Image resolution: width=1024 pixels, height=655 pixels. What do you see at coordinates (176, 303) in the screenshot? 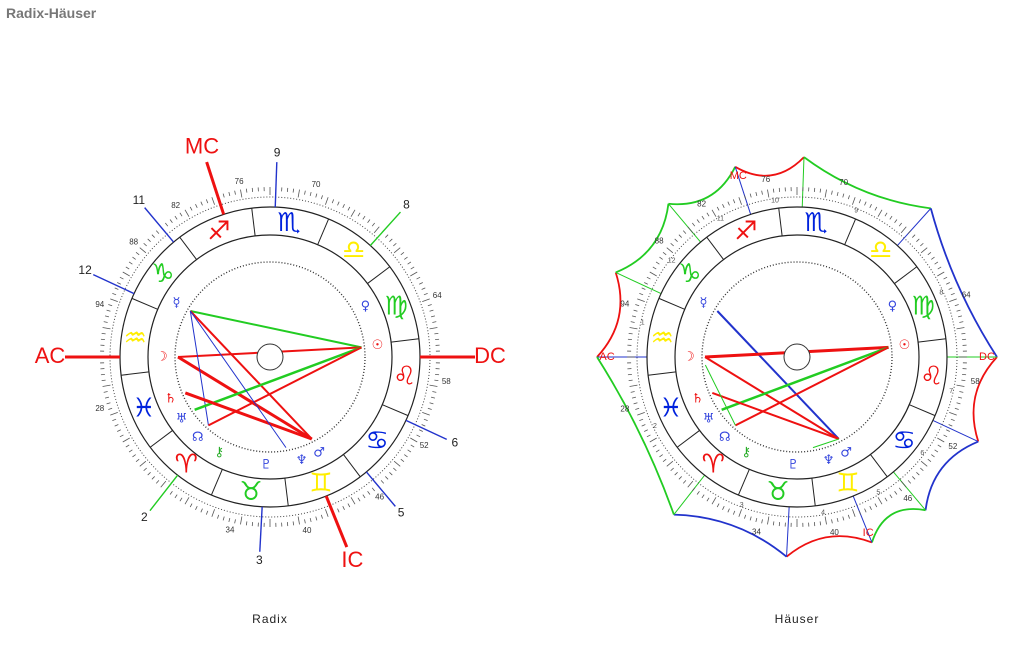
I see `planet-glyph: ☿` at bounding box center [176, 303].